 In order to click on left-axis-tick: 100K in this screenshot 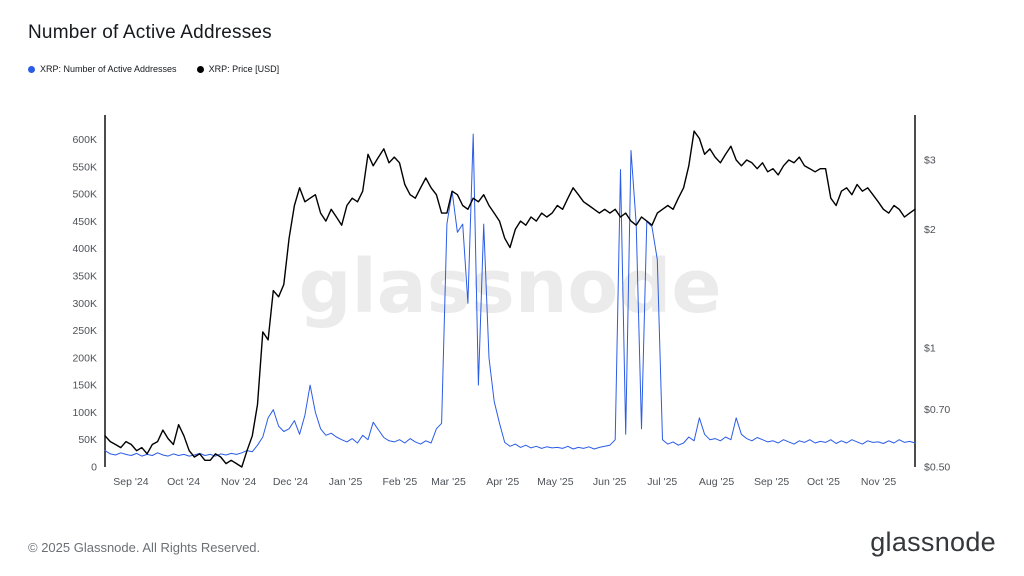, I will do `click(84, 413)`.